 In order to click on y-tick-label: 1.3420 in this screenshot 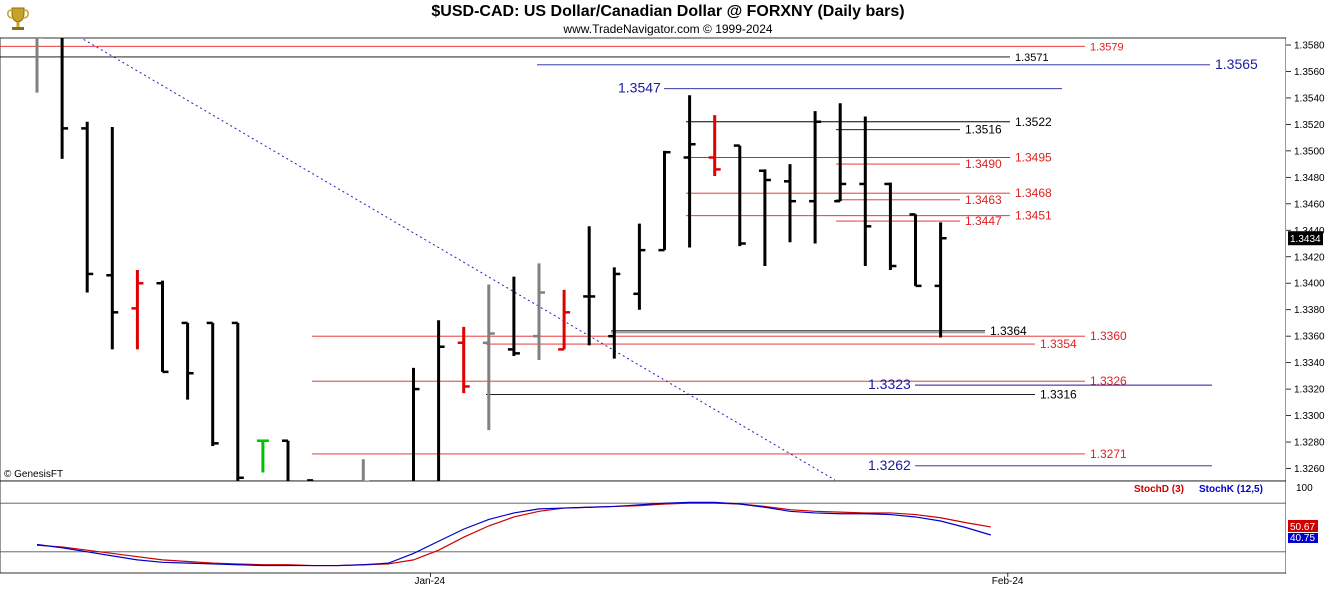, I will do `click(1309, 257)`.